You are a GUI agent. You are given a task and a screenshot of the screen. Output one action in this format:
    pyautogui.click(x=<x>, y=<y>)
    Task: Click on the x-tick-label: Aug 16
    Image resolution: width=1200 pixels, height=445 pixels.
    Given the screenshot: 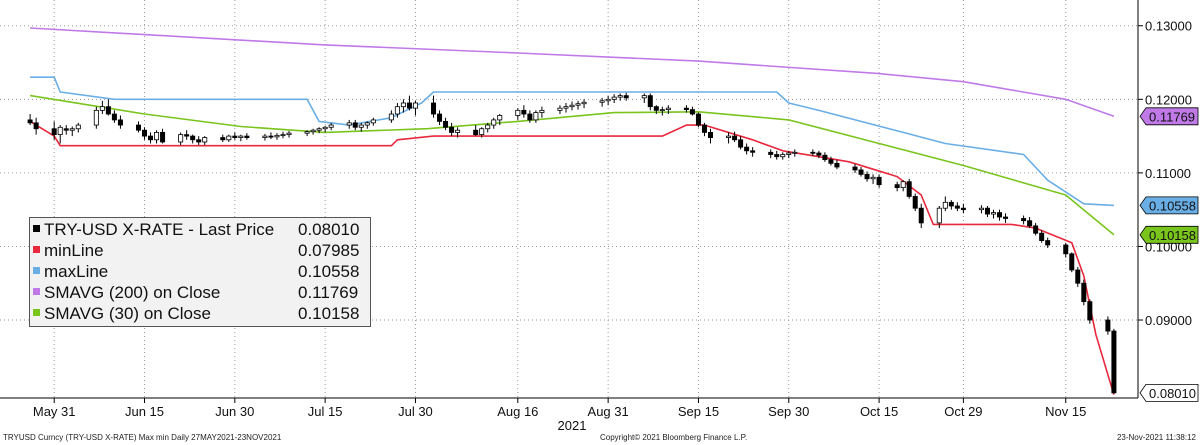 What is the action you would take?
    pyautogui.click(x=517, y=411)
    